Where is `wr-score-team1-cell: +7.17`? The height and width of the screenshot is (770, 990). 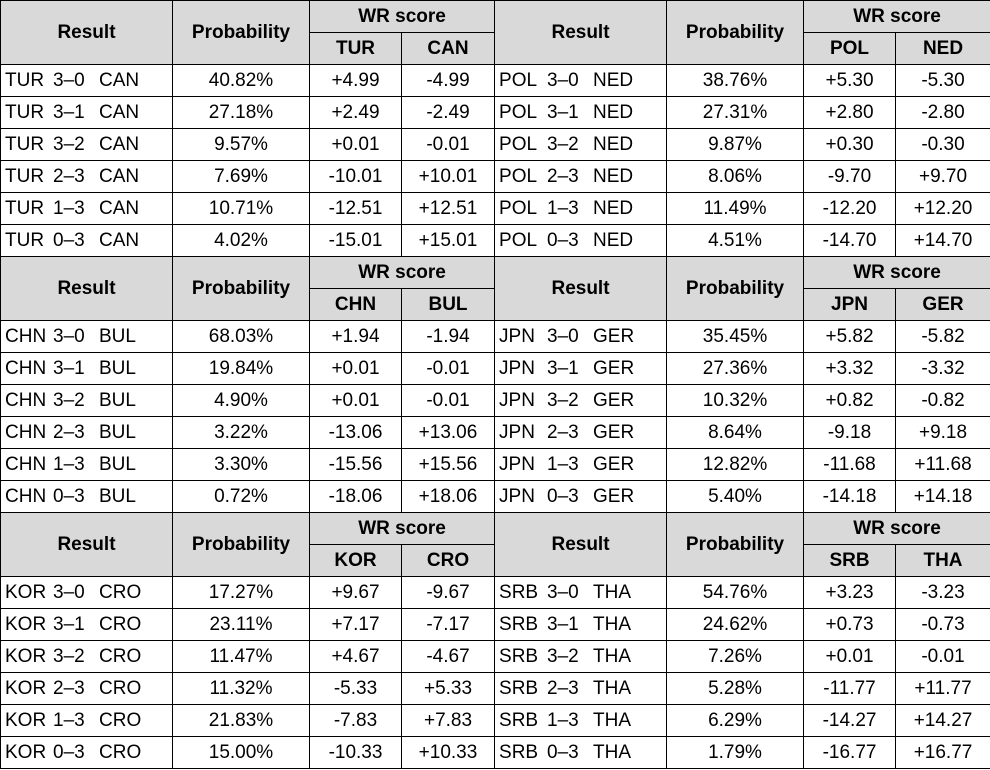 wr-score-team1-cell: +7.17 is located at coordinates (355, 624).